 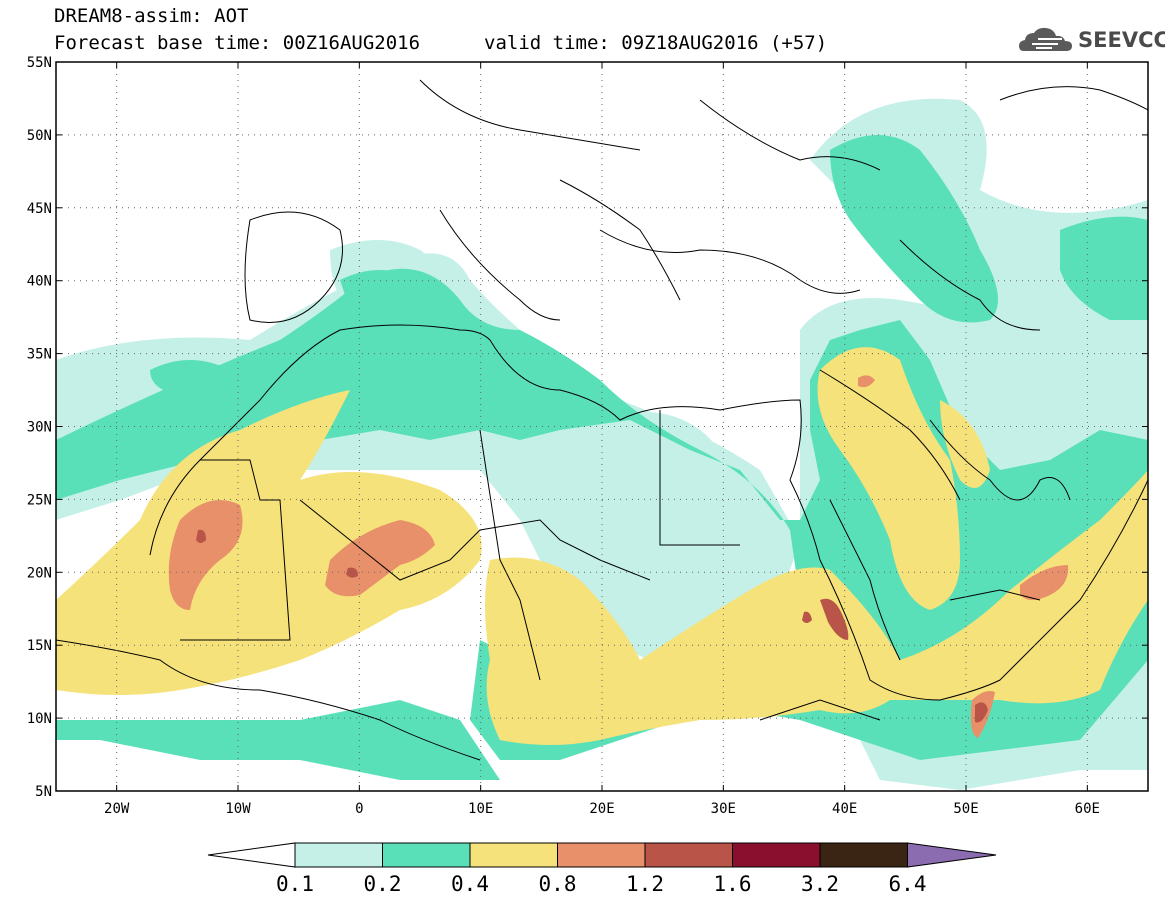 I want to click on lat-tick-label: 5N, so click(x=43, y=792).